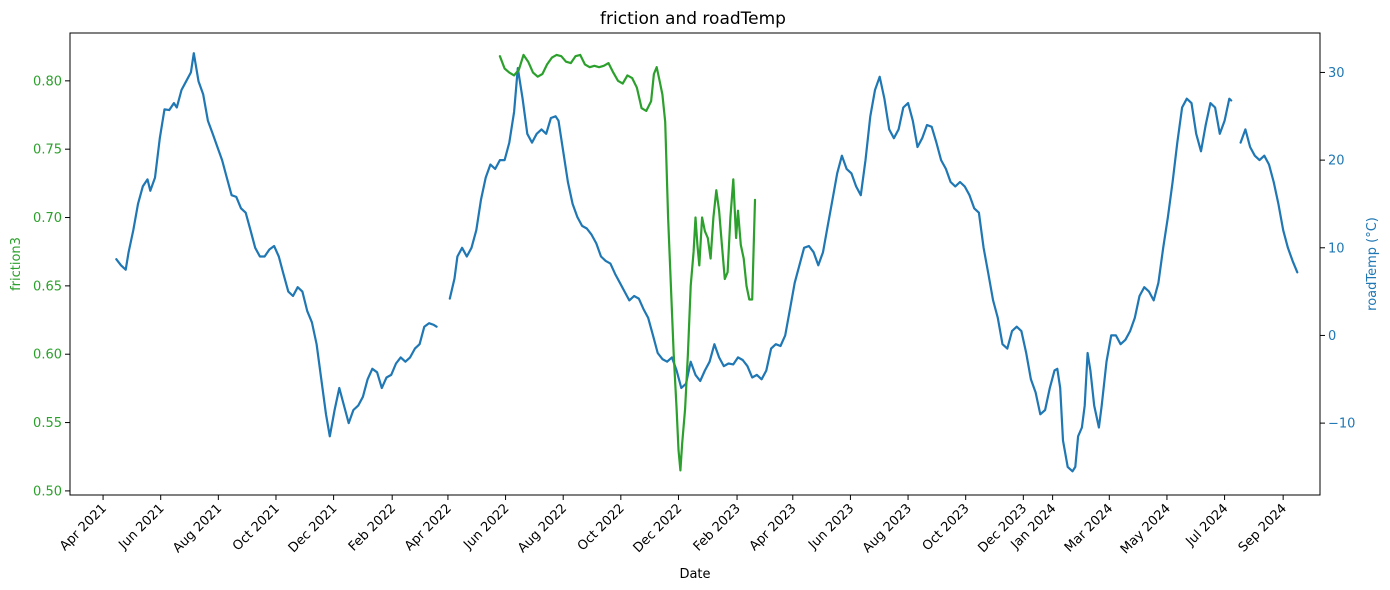 This screenshot has height=590, width=1390. Describe the element at coordinates (1336, 73) in the screenshot. I see `right-y-tick-label: 30` at that location.